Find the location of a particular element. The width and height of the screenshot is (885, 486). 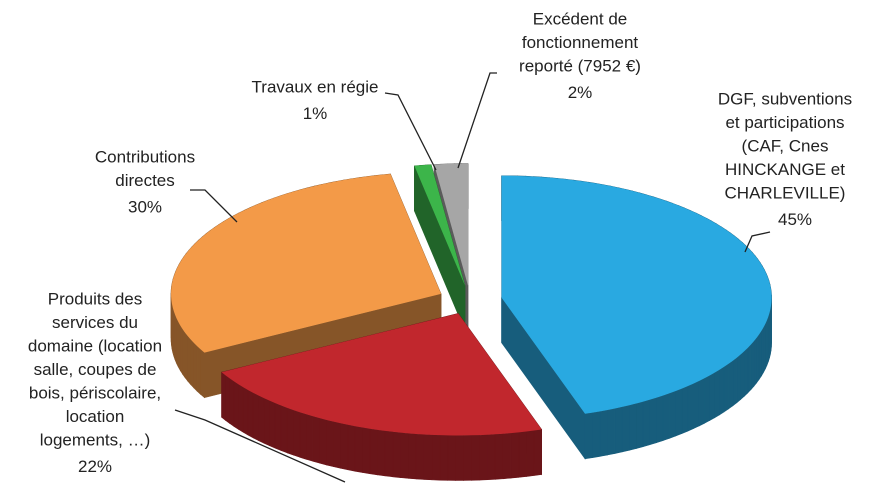

slice-label: HINCKANGE et is located at coordinates (785, 169).